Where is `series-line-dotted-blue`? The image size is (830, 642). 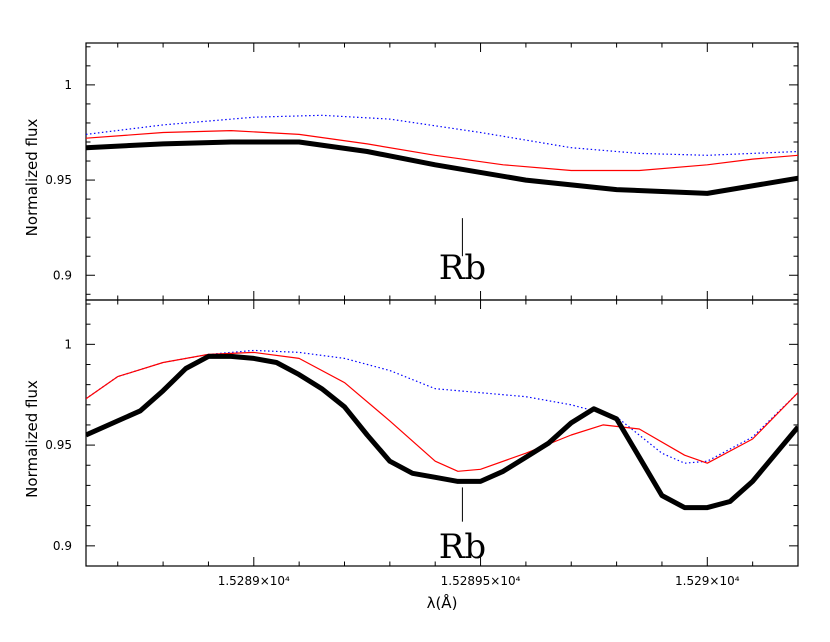
series-line-dotted-blue is located at coordinates (442, 135).